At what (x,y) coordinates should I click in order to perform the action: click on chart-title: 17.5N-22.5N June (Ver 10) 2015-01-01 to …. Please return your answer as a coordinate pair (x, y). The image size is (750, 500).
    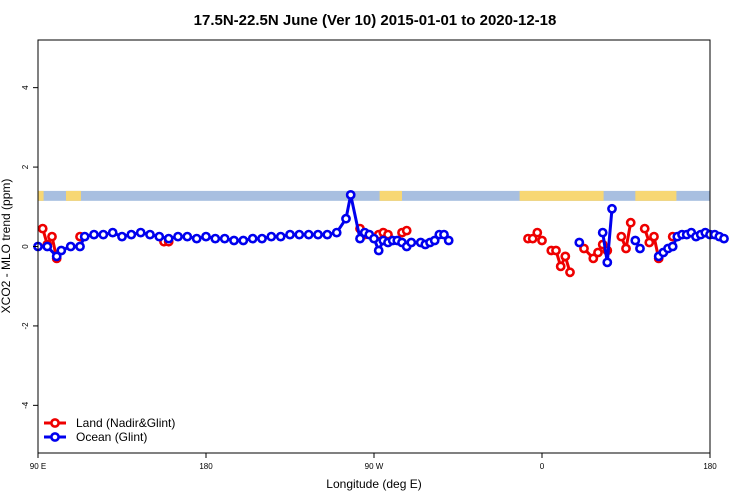
    Looking at the image, I should click on (375, 20).